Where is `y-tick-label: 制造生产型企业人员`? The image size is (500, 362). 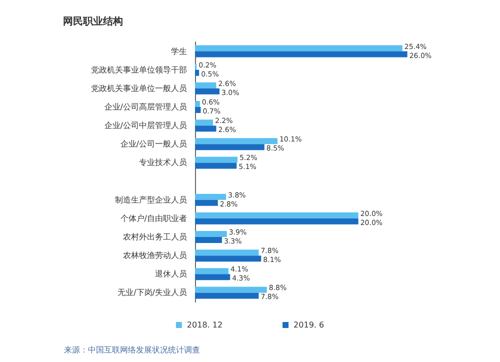 y-tick-label: 制造生产型企业人员 is located at coordinates (151, 199).